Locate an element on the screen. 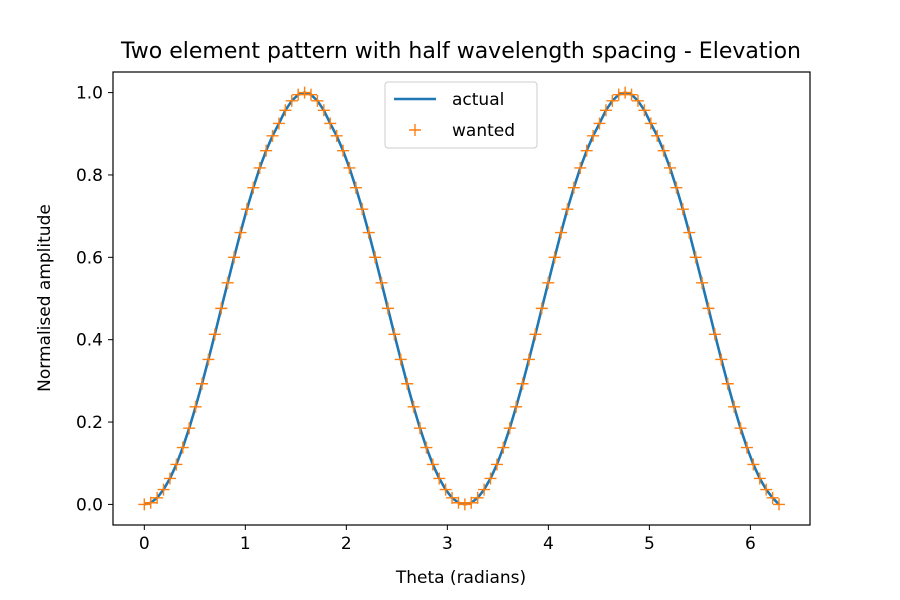 The image size is (900, 600). x-tick-label: 1 is located at coordinates (245, 544).